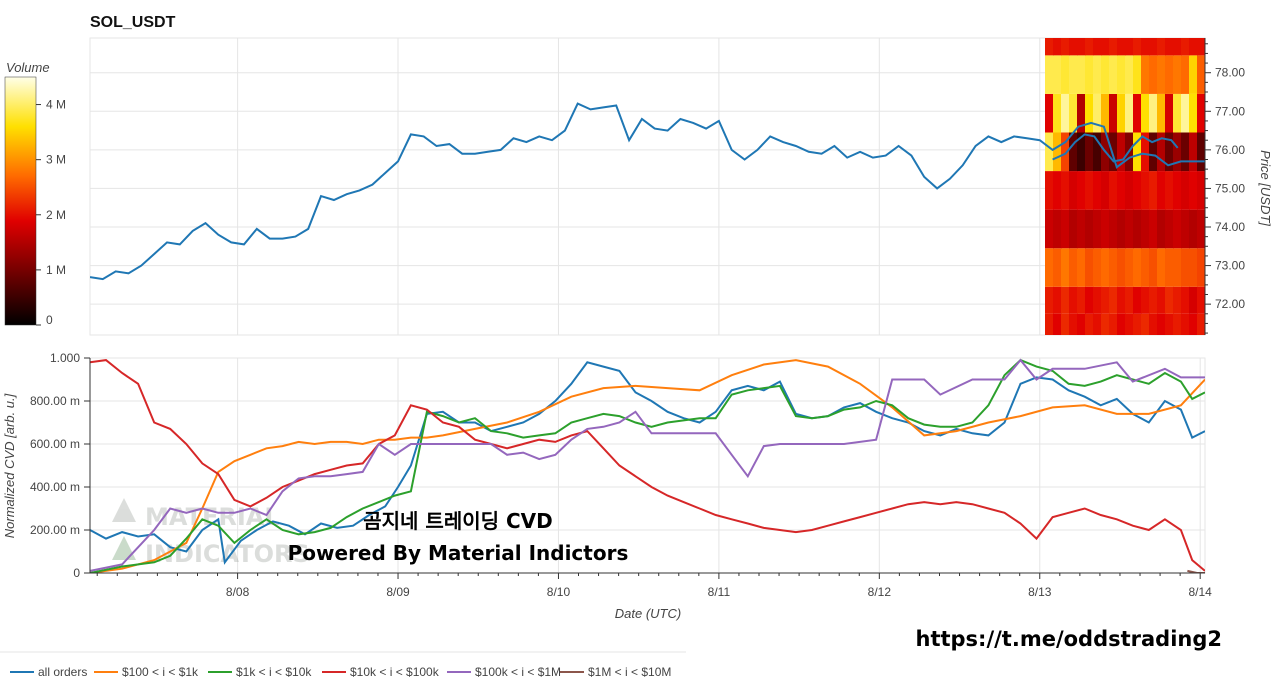 The image size is (1280, 692). What do you see at coordinates (56, 215) in the screenshot?
I see `colorbar-tick-label: 2 M` at bounding box center [56, 215].